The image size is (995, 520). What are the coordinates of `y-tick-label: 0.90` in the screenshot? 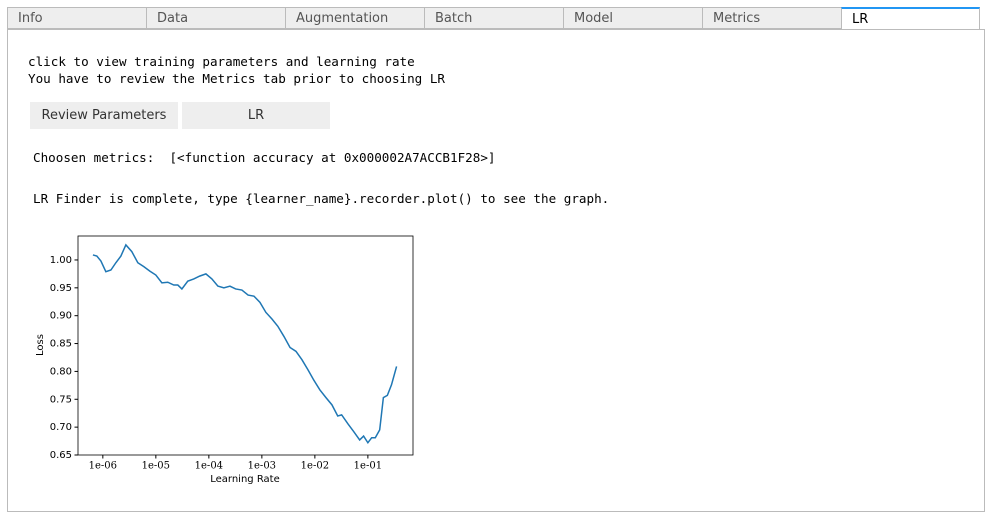 It's located at (61, 316).